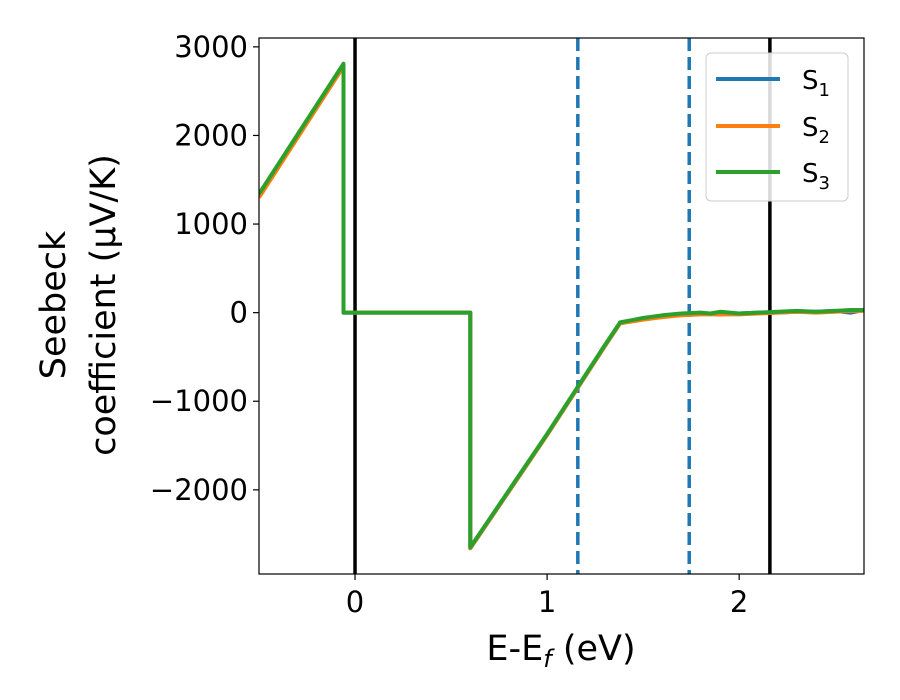  I want to click on legend: S1 S2 S3, so click(777, 127).